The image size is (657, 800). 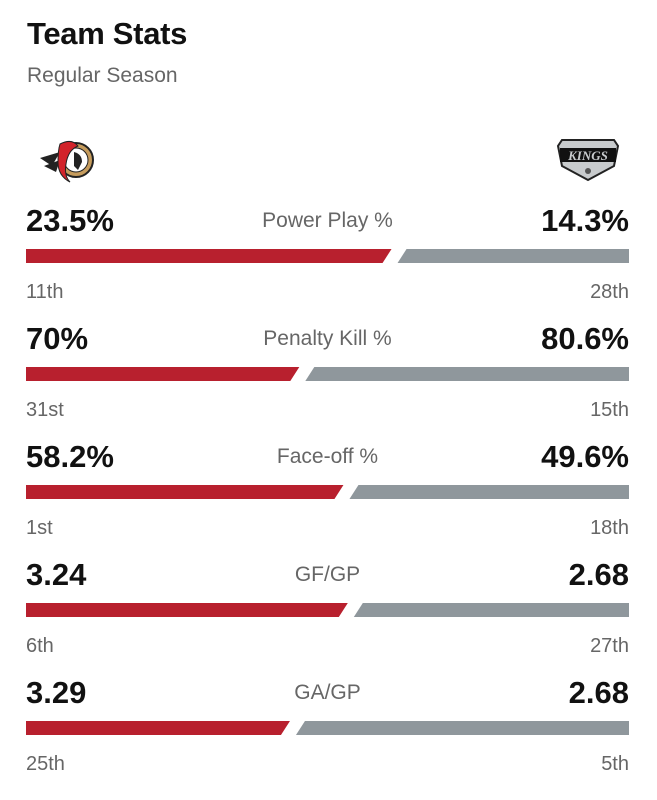 I want to click on left-team-rank: 1st, so click(x=39, y=528).